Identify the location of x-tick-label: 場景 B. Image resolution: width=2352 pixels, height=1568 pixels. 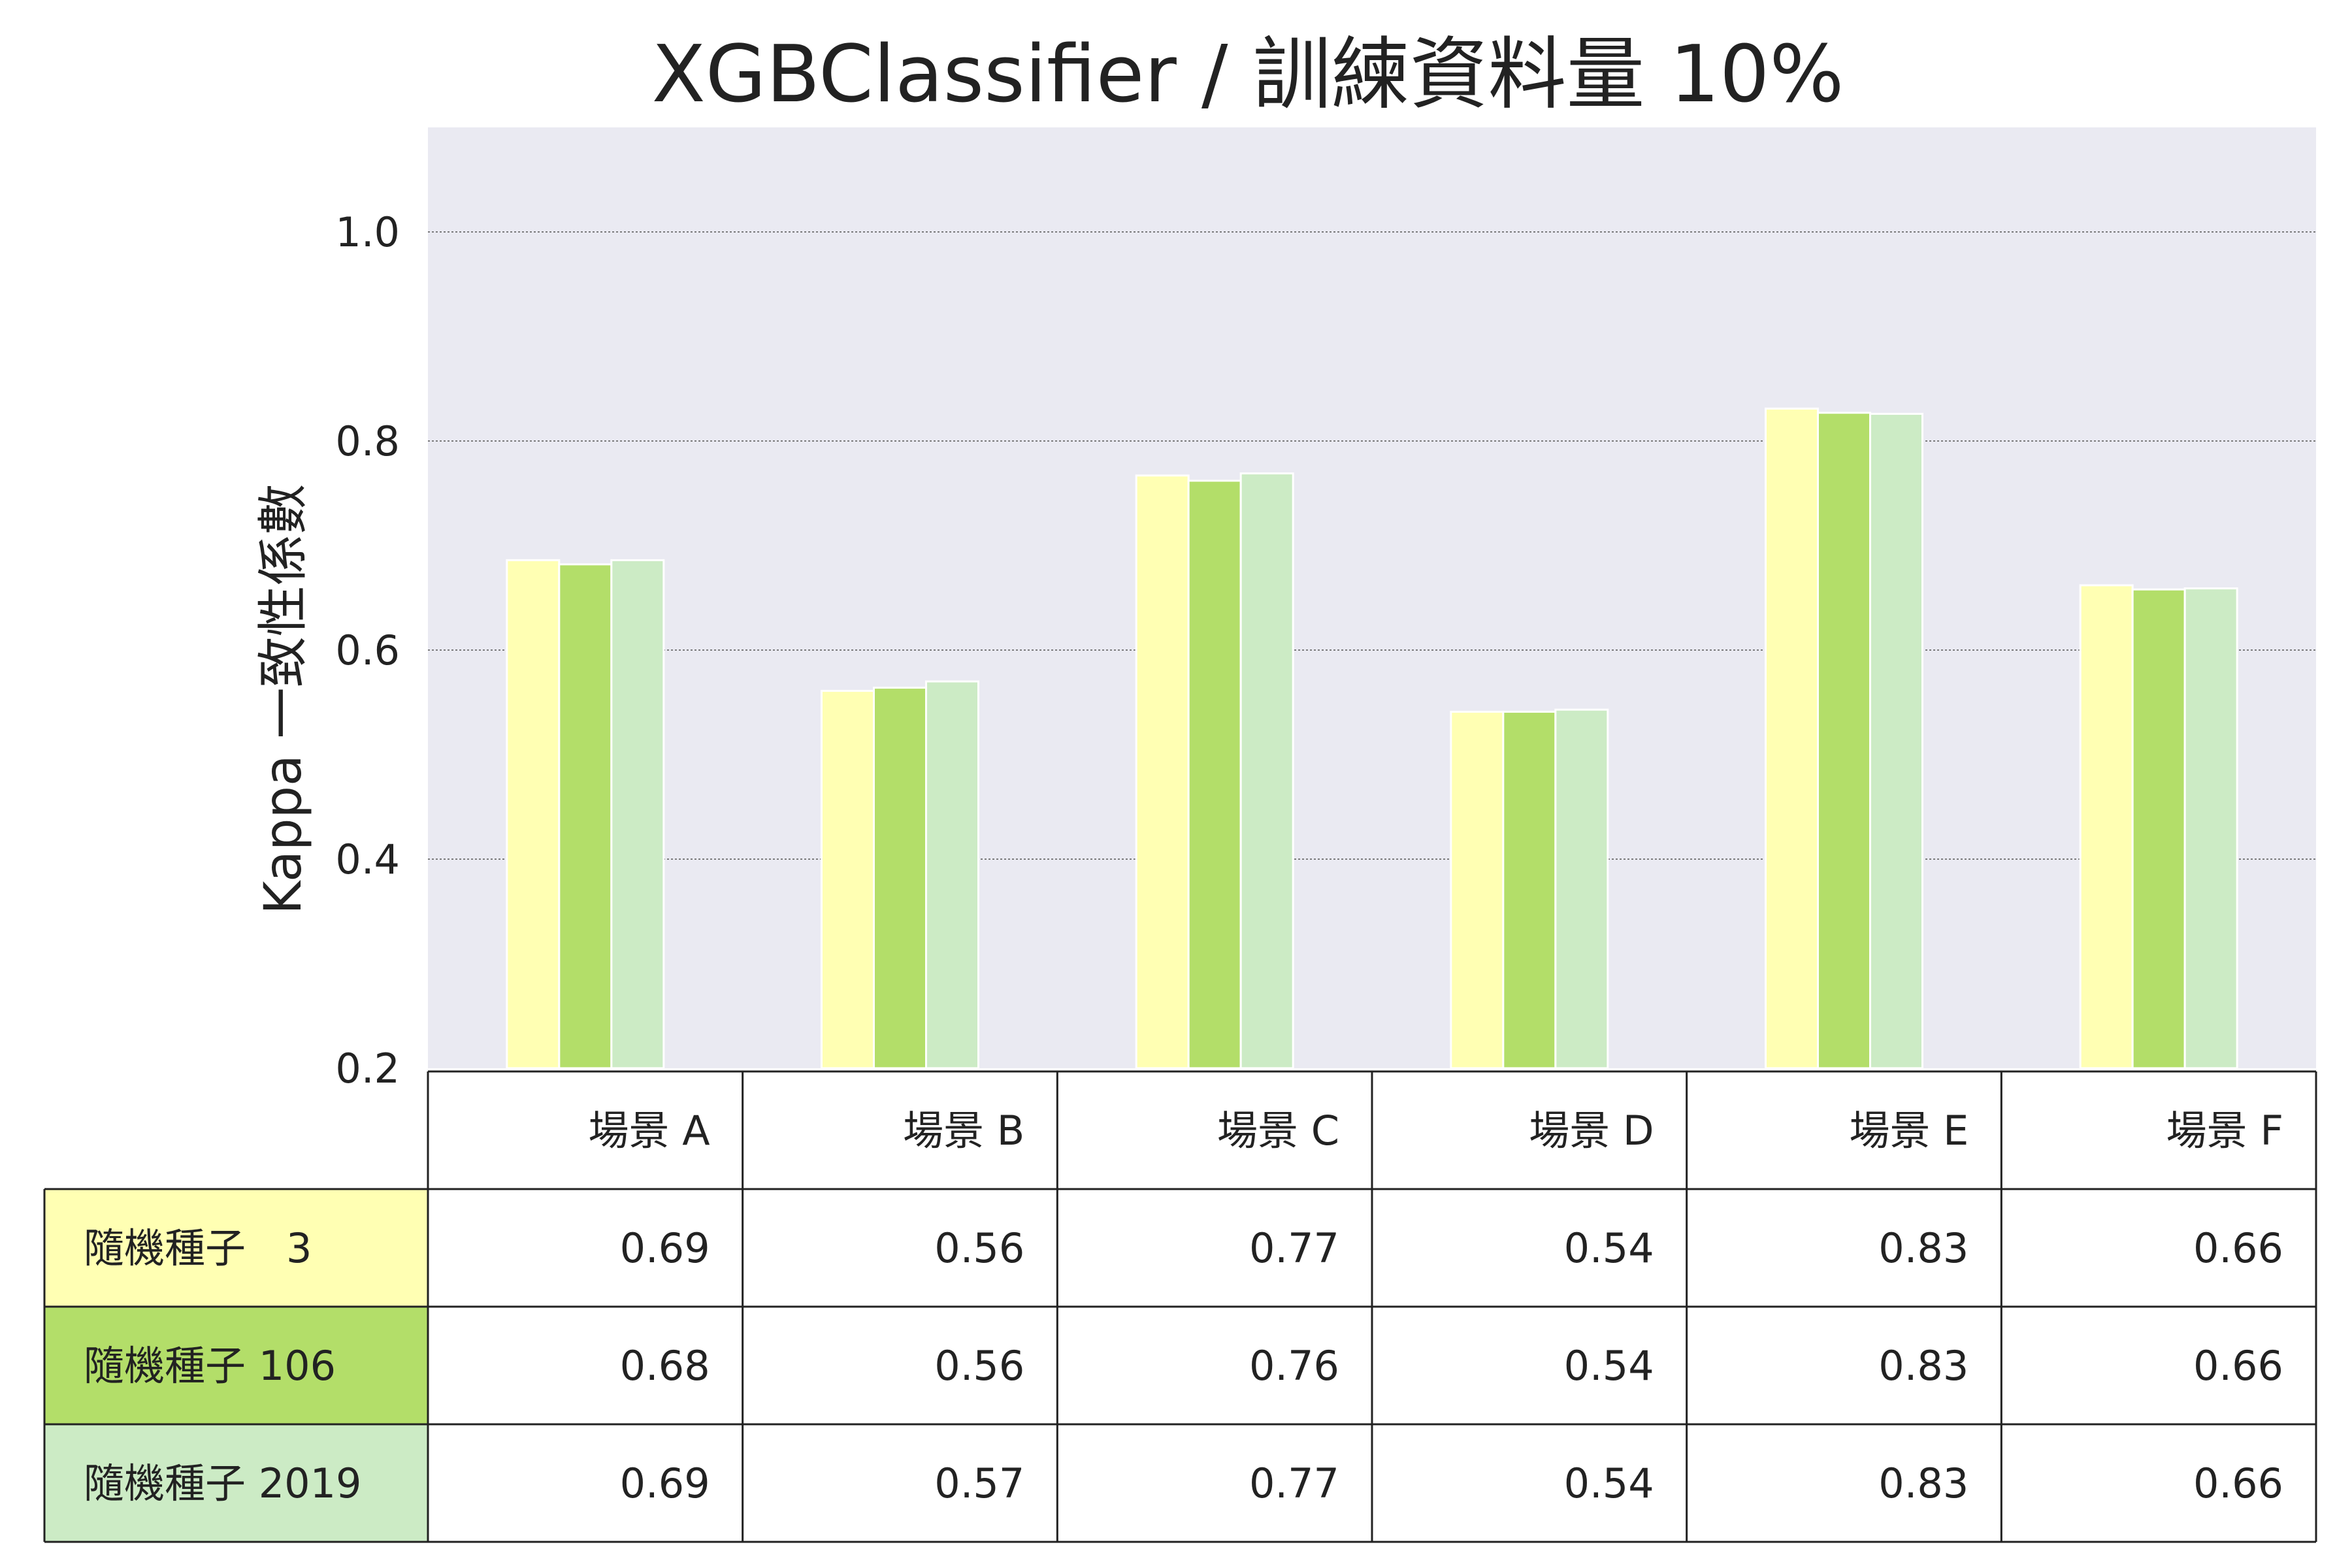
(963, 1130).